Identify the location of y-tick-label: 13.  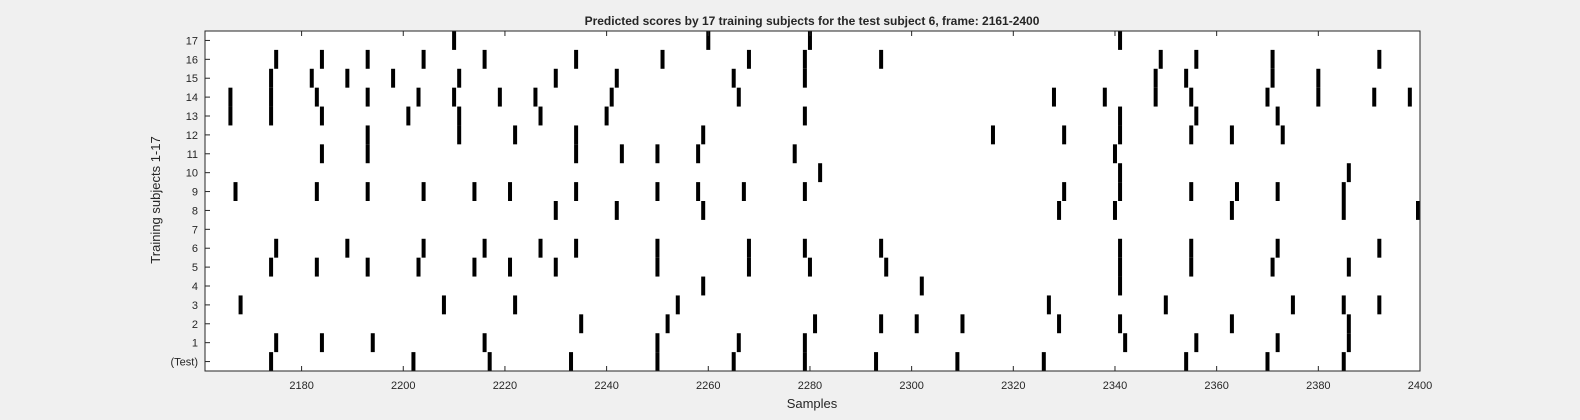
(192, 117).